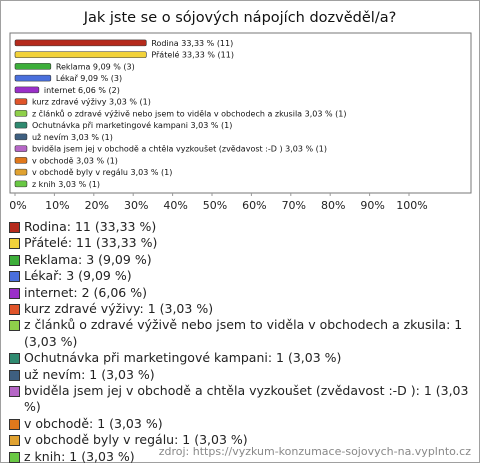 This screenshot has height=465, width=480. I want to click on legend-label: v obchodě: 1 (3,03 %), so click(93, 423).